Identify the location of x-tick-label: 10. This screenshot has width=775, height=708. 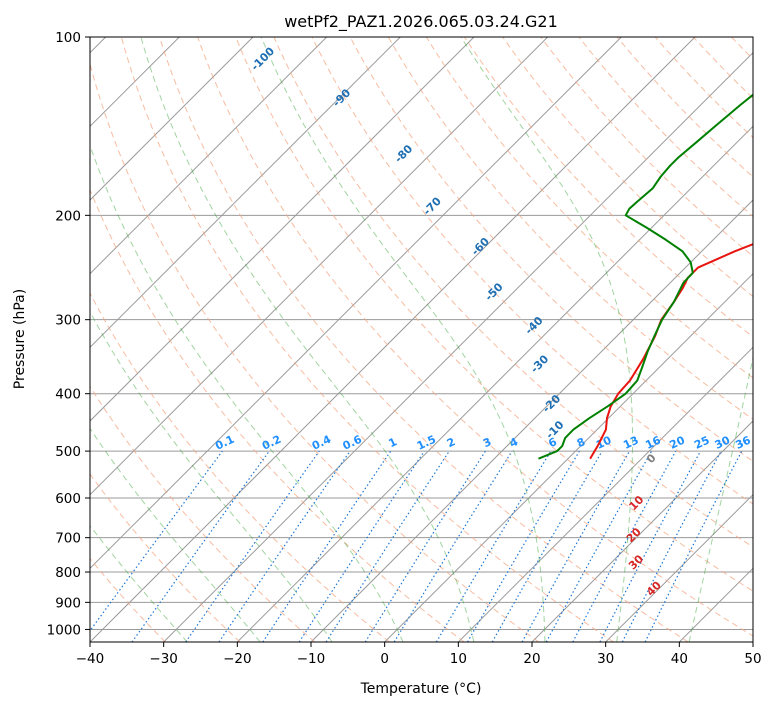
(458, 659).